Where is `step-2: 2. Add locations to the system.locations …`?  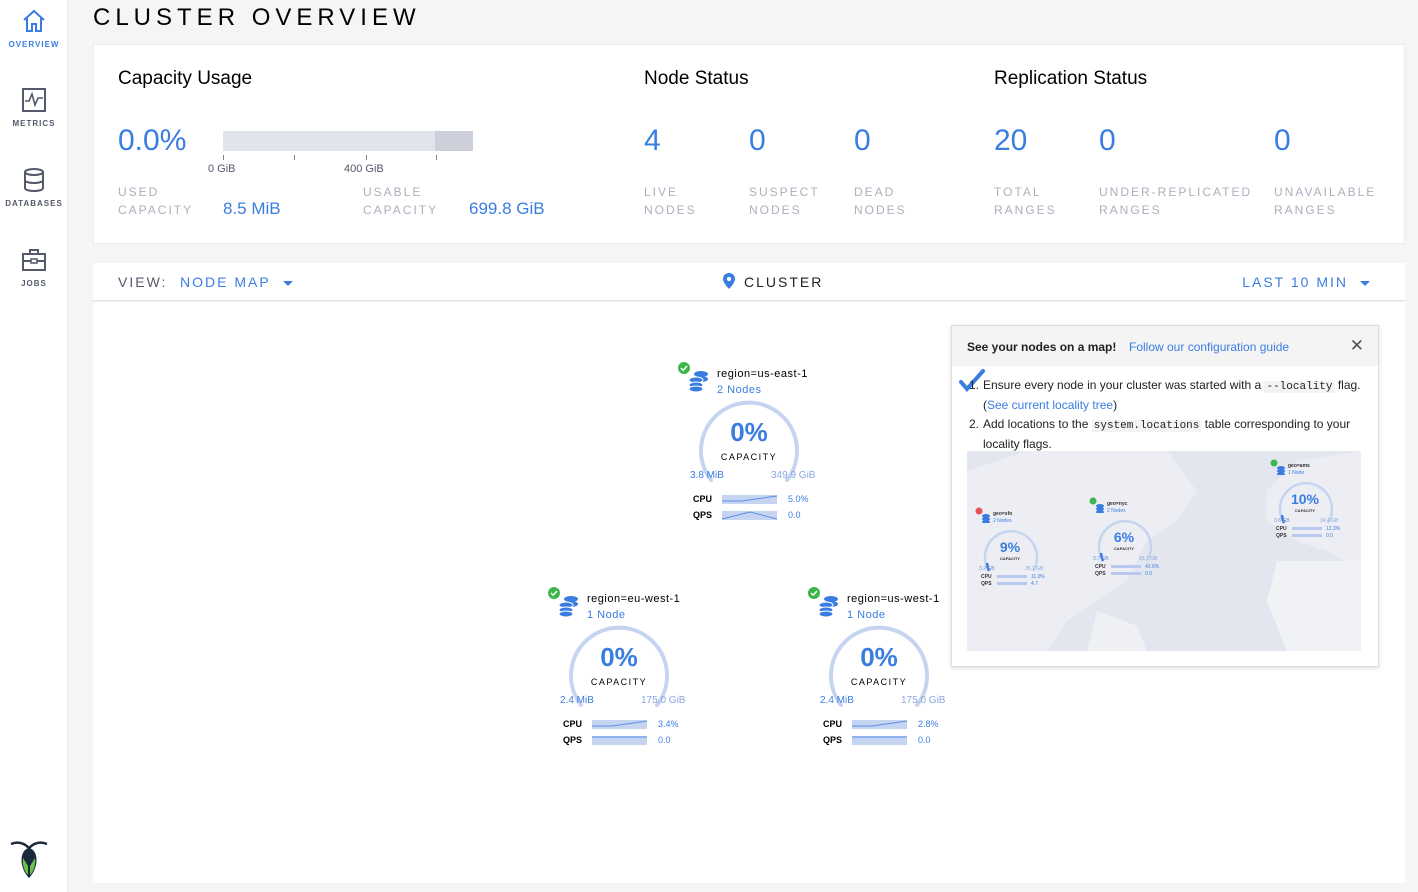
step-2: 2. Add locations to the system.locations … is located at coordinates (1160, 434).